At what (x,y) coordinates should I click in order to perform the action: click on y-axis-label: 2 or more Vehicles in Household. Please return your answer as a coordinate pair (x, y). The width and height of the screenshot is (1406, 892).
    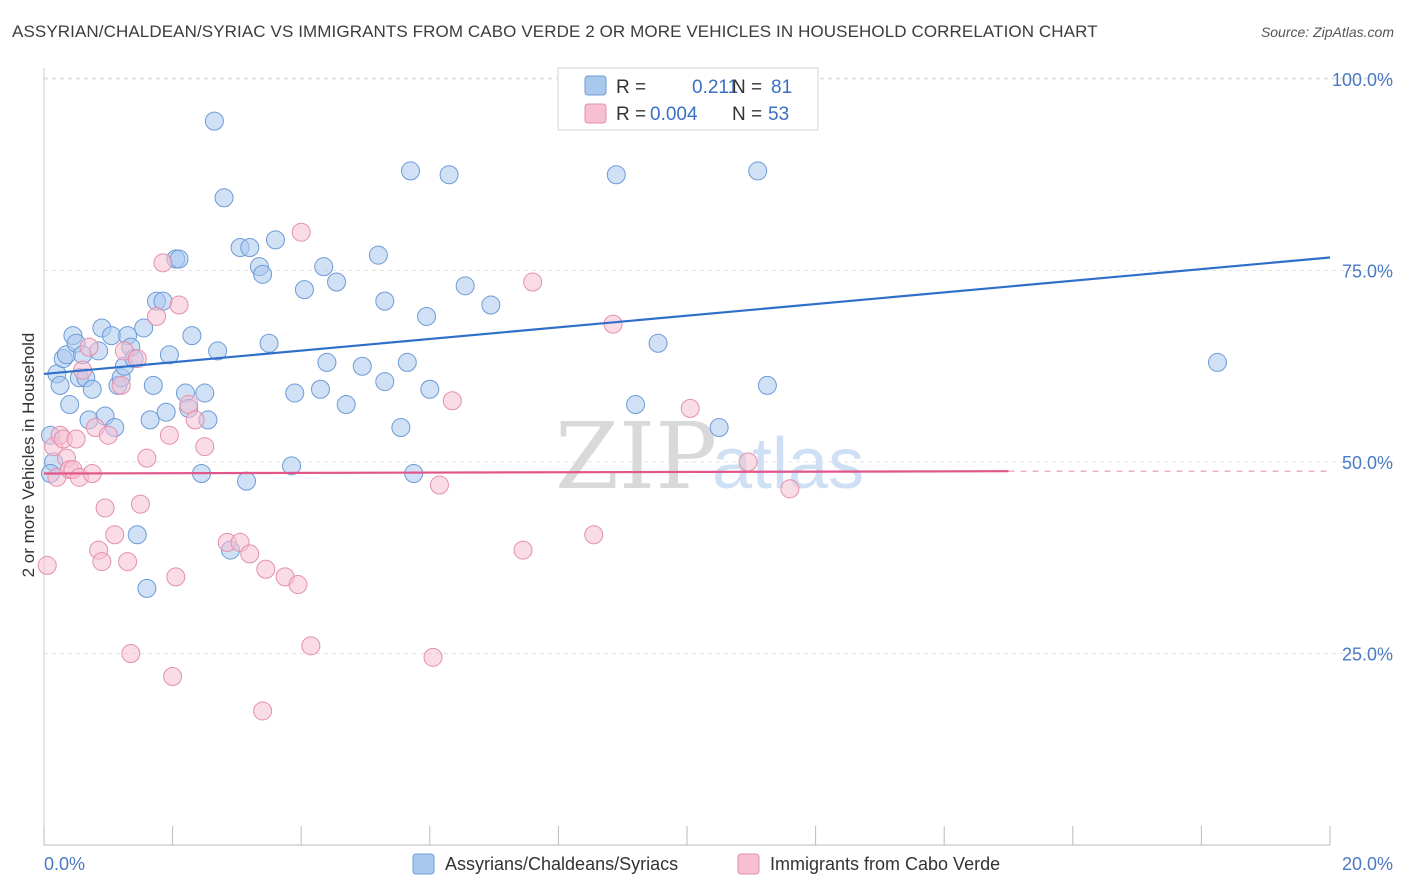
    Looking at the image, I should click on (28, 455).